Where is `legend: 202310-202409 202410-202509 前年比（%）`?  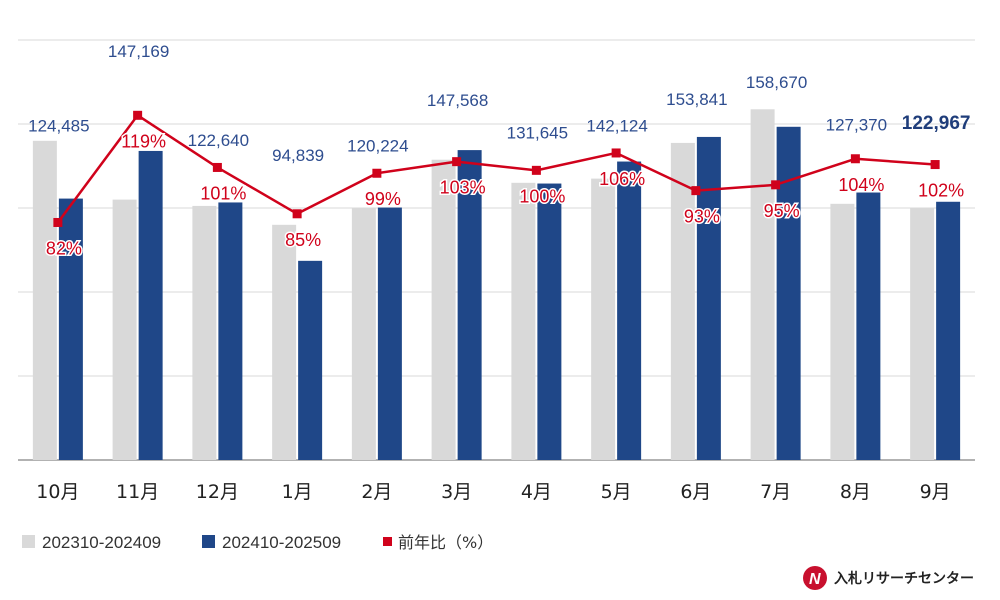 legend: 202310-202409 202410-202509 前年比（%） is located at coordinates (257, 542).